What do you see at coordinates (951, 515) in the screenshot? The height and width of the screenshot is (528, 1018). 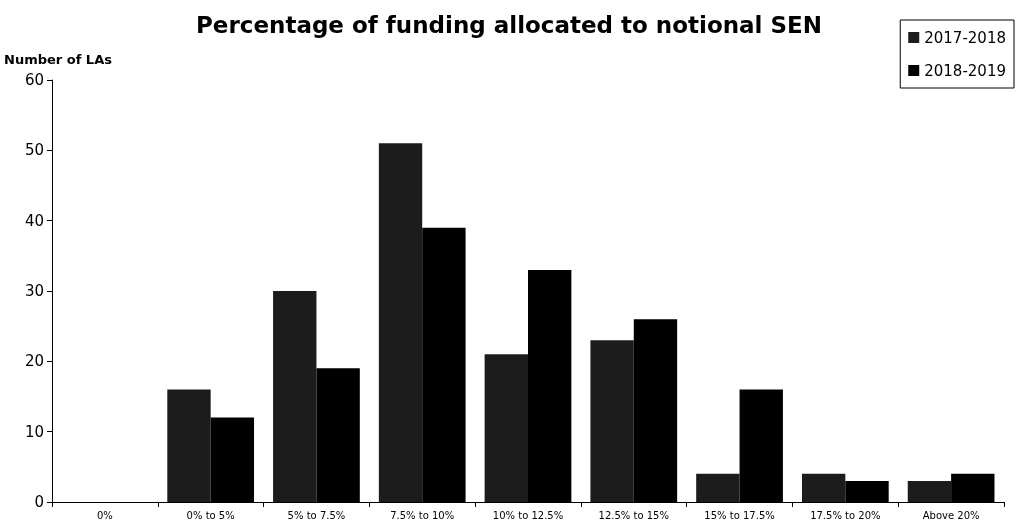 I see `x-tick-label: Above 20%` at bounding box center [951, 515].